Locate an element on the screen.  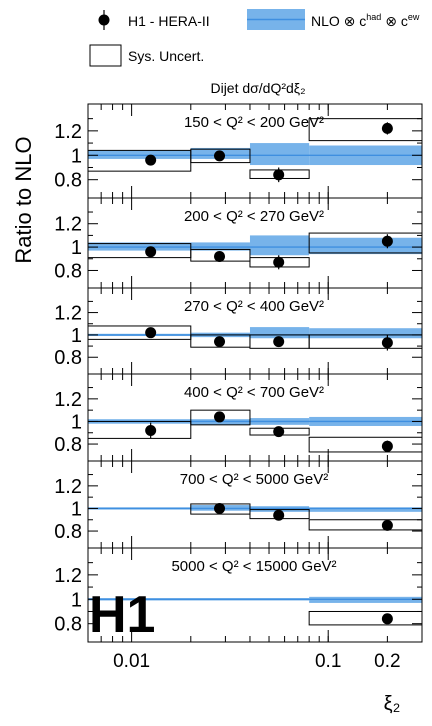
chart-subtitle: Dijet dσ/dQ²dξ₂ is located at coordinates (257, 88).